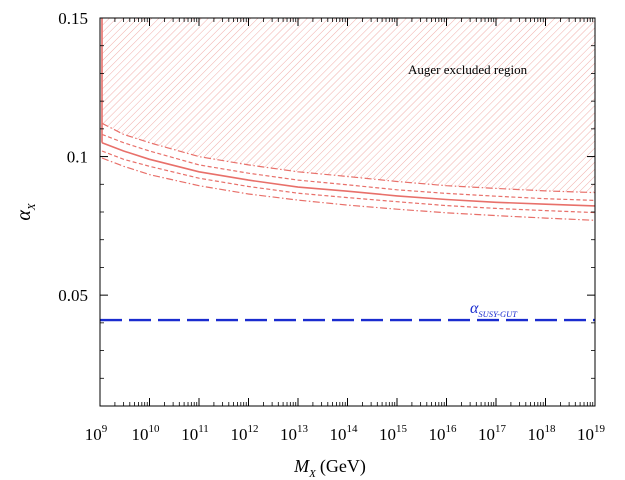 The height and width of the screenshot is (480, 625). Describe the element at coordinates (96, 433) in the screenshot. I see `x-tick-label: 109` at that location.